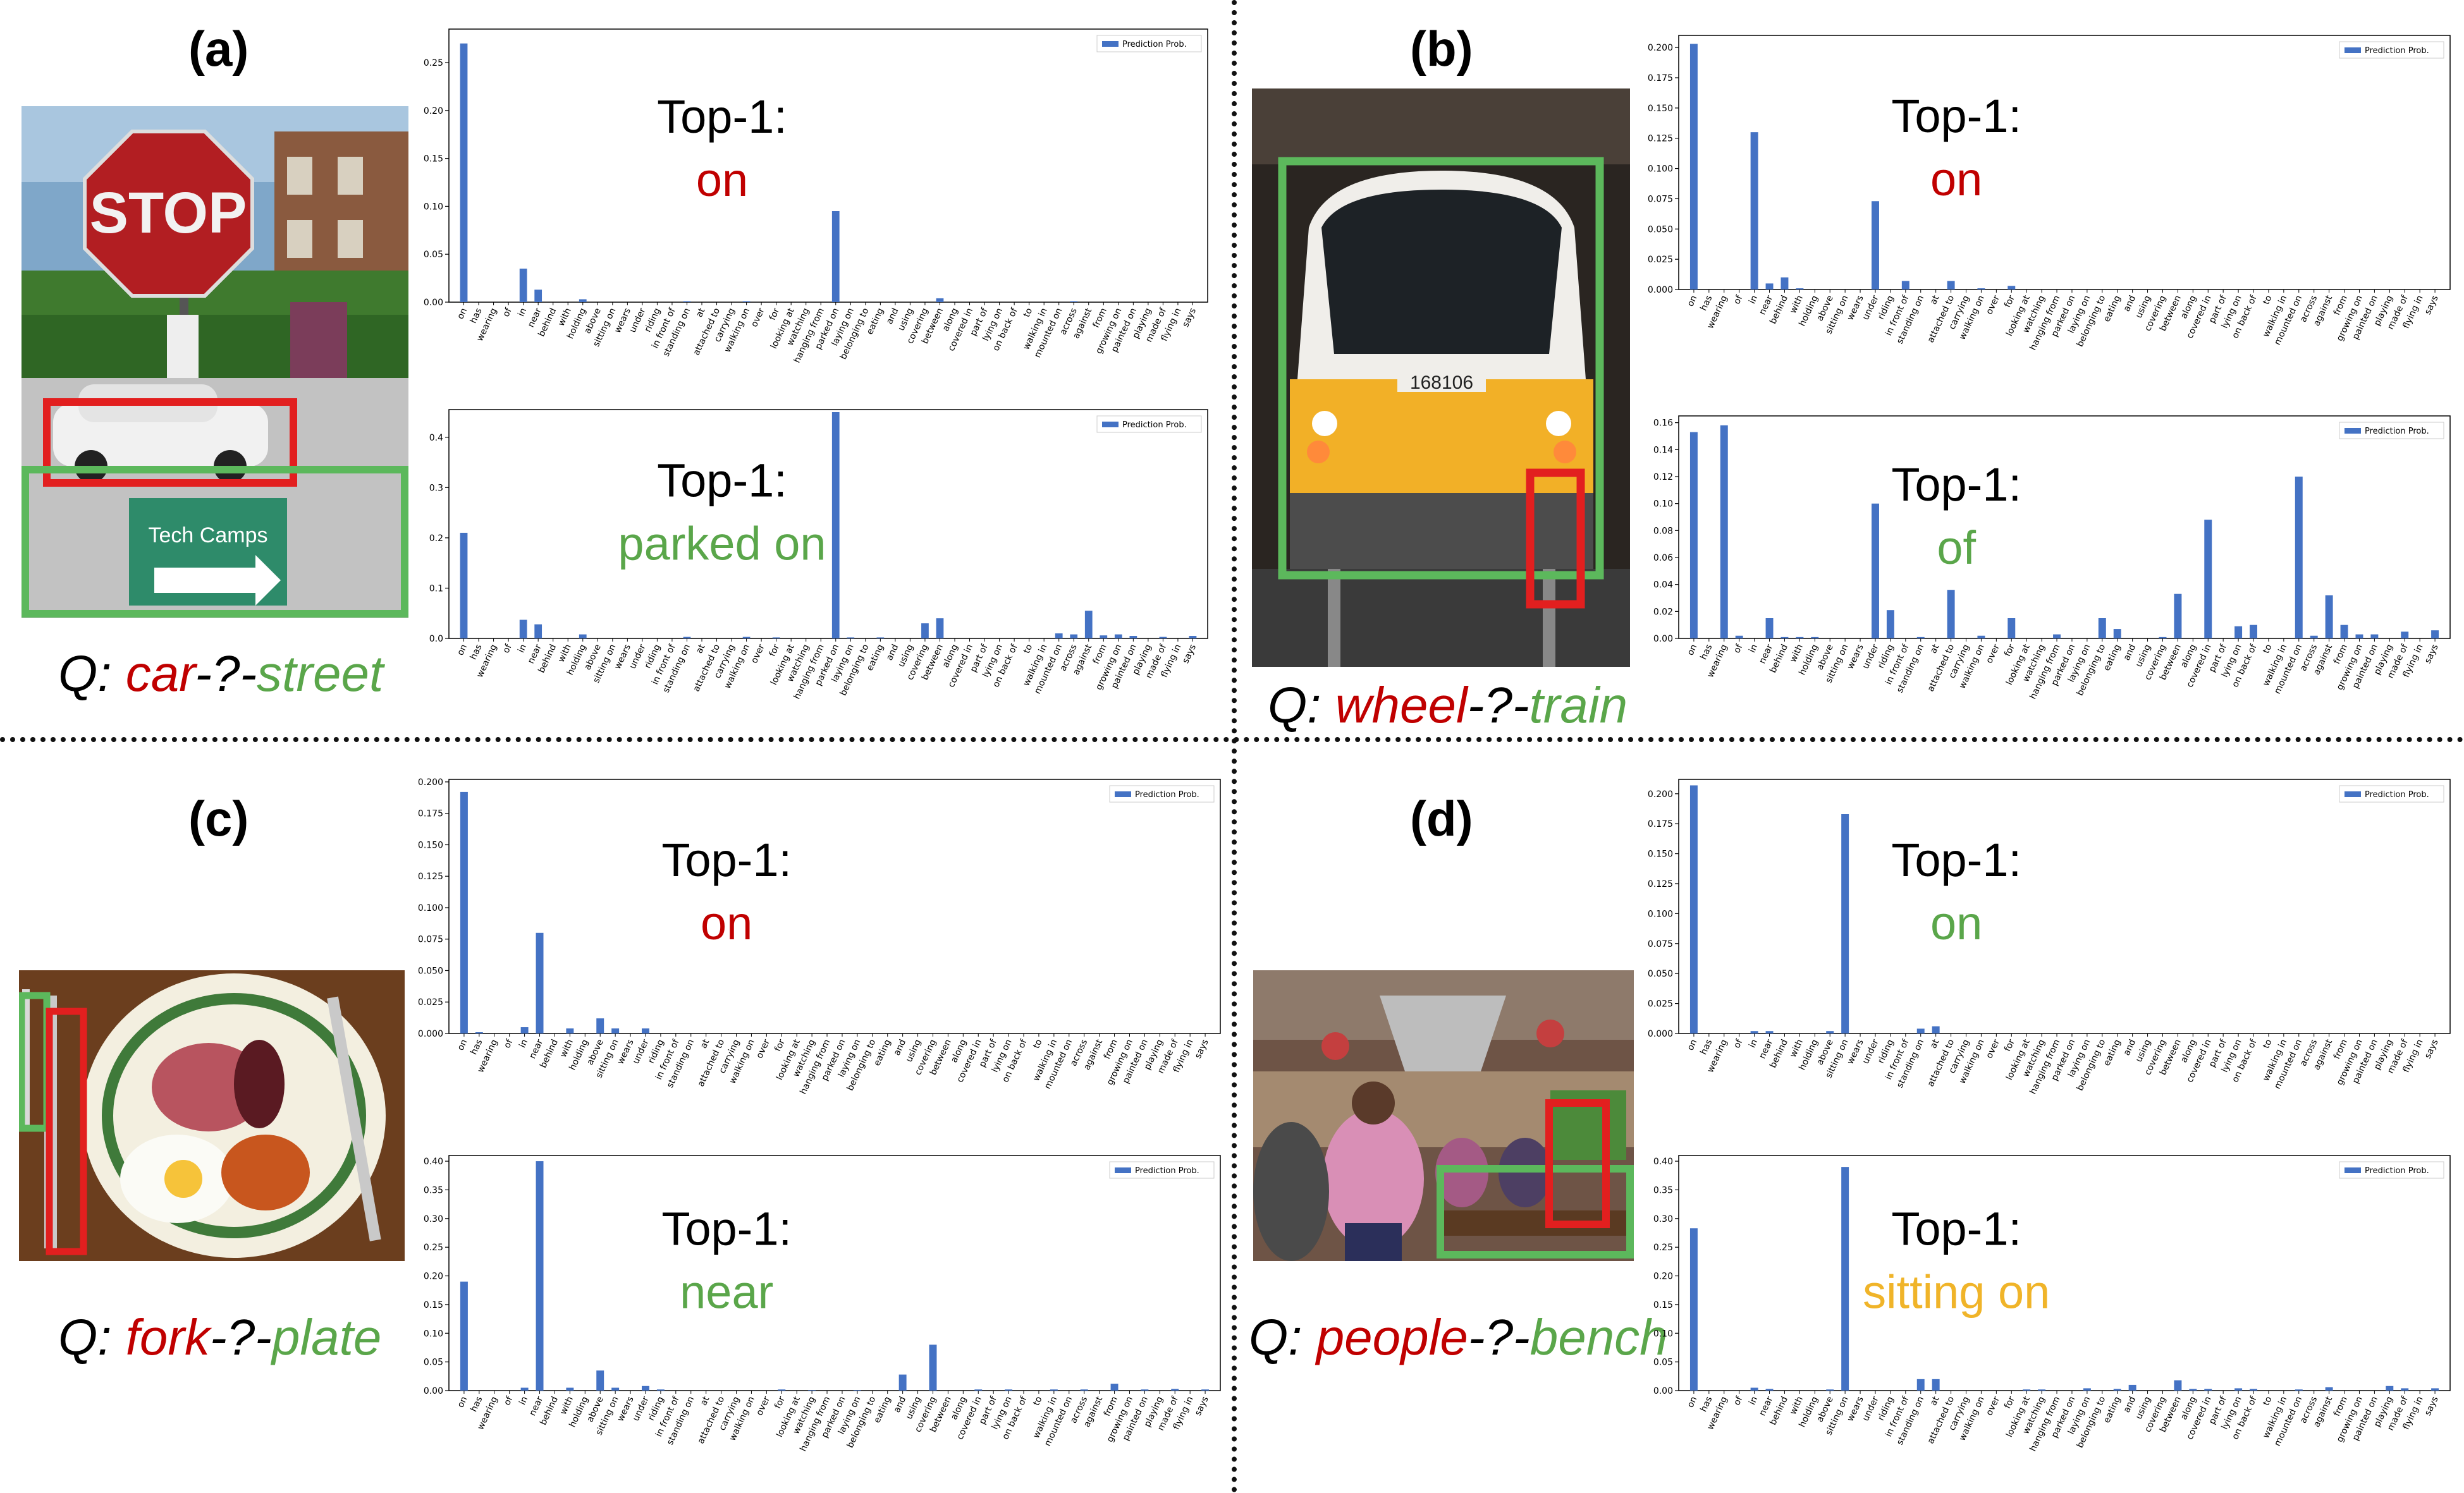 The image size is (2464, 1493). Describe the element at coordinates (1660, 884) in the screenshot. I see `y-tick-label: 0.125` at that location.